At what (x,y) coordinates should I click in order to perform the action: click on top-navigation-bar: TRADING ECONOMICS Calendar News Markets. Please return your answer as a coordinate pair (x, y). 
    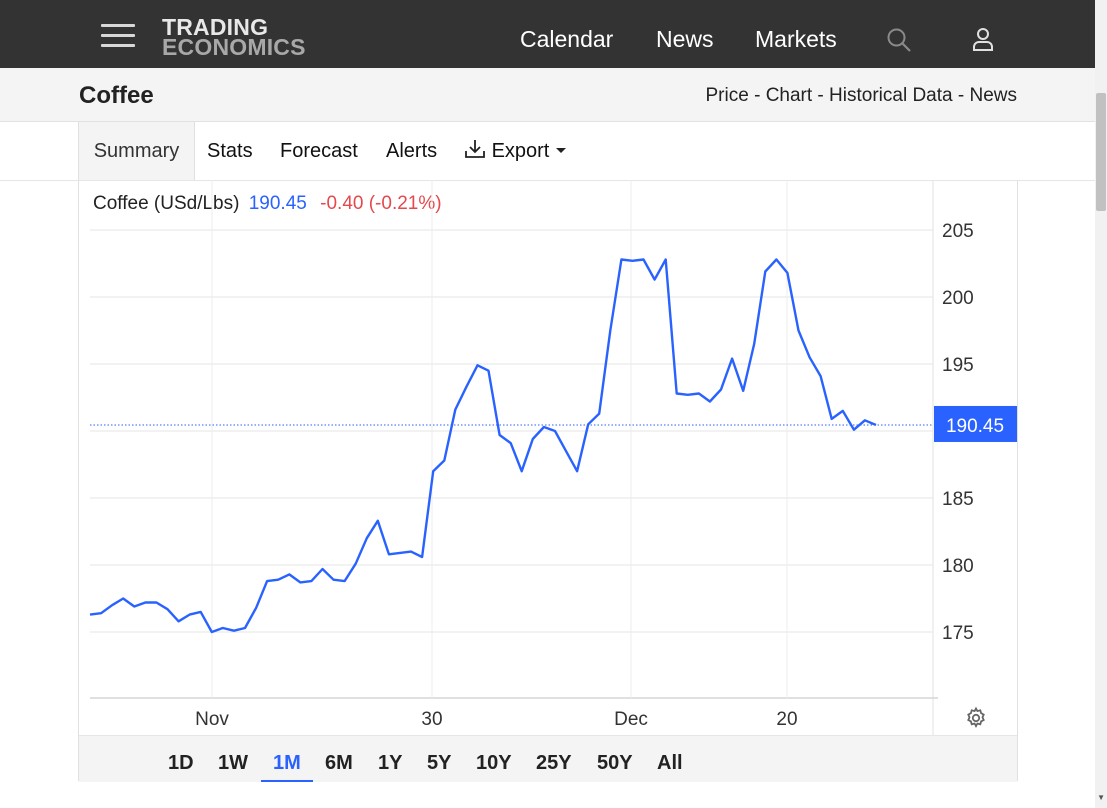
    Looking at the image, I should click on (547, 34).